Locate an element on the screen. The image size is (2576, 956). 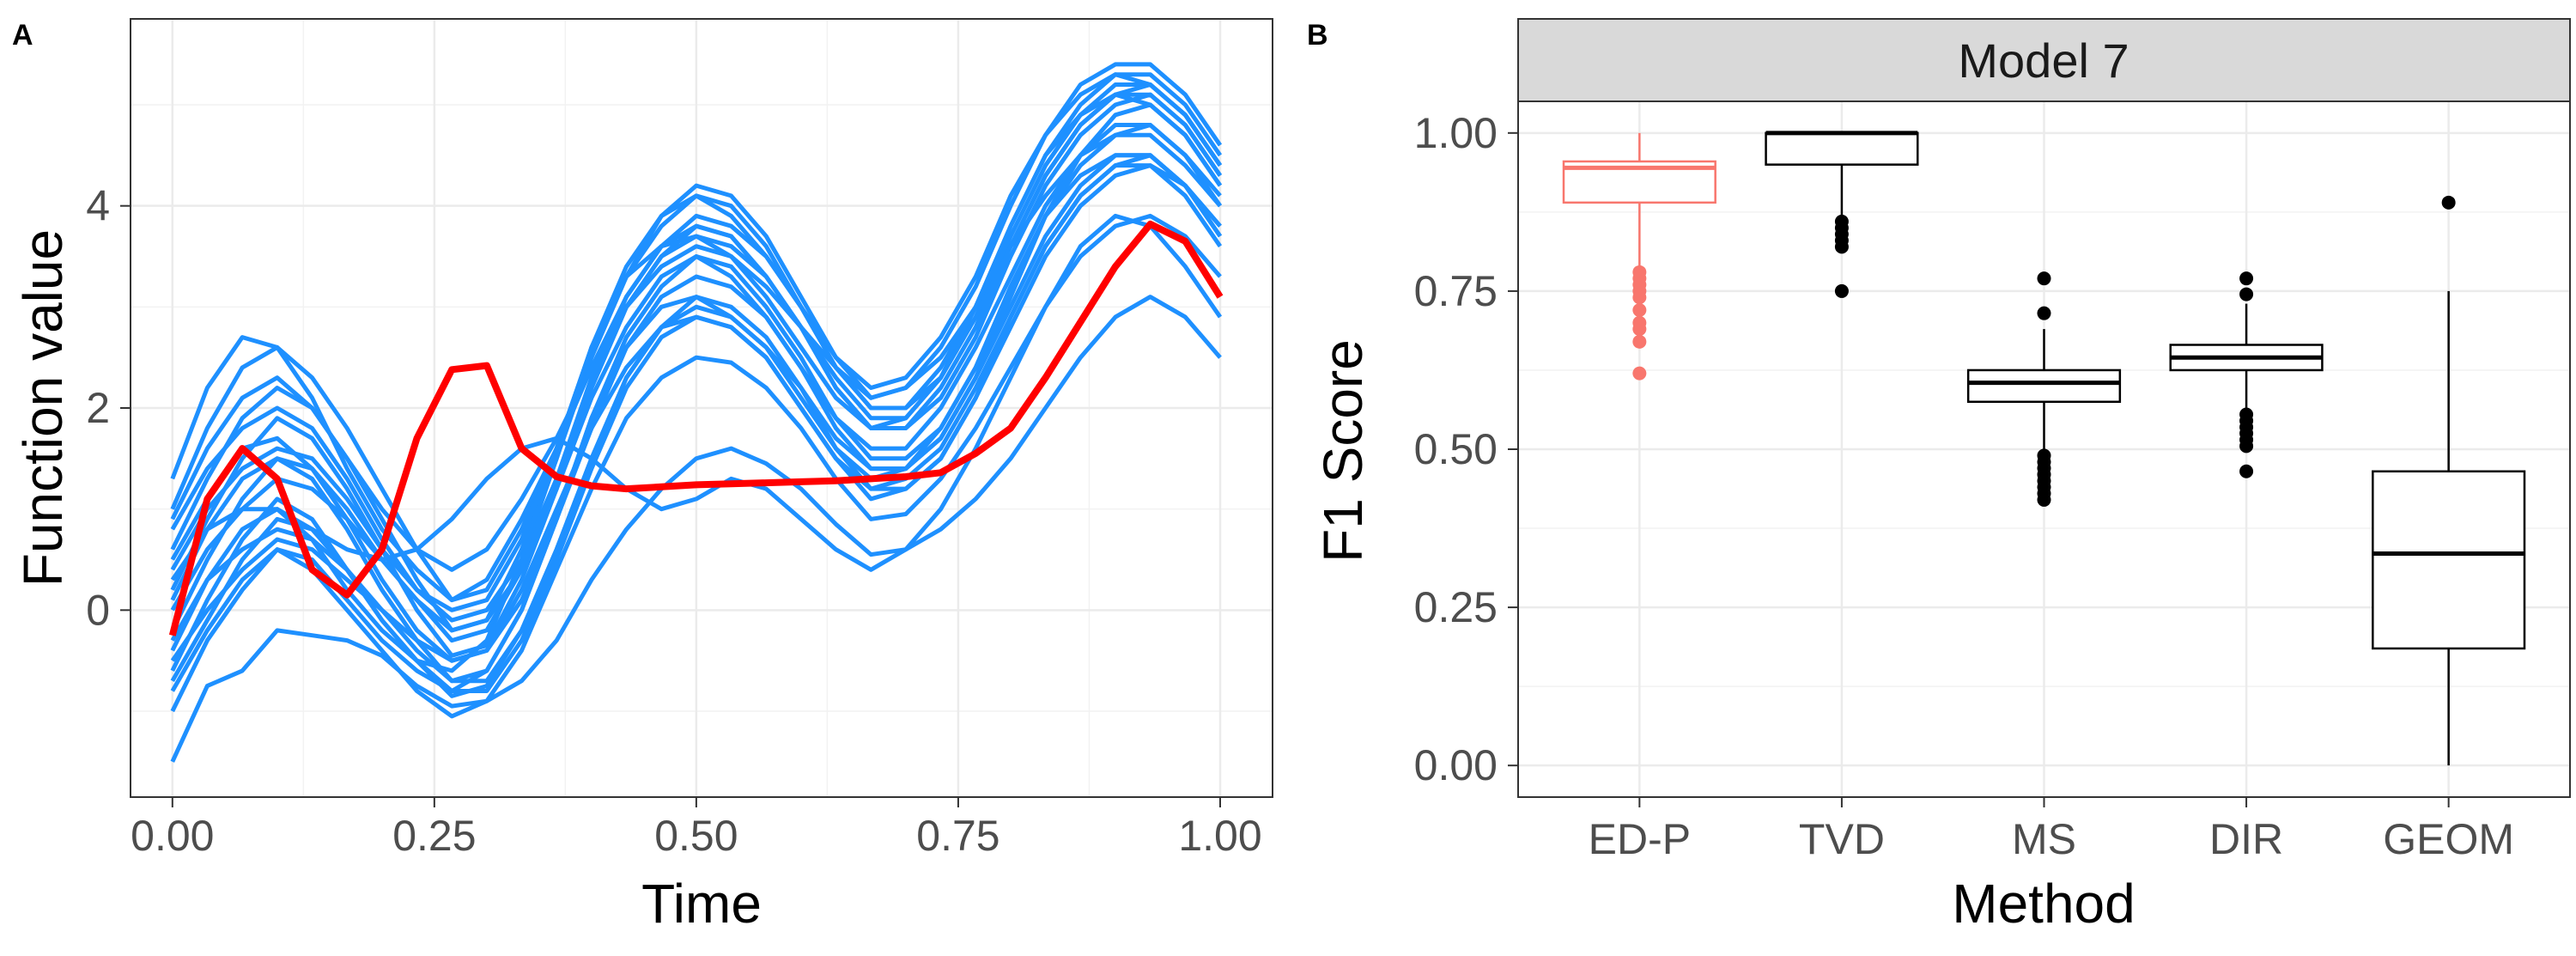
box-geom is located at coordinates (2449, 480).